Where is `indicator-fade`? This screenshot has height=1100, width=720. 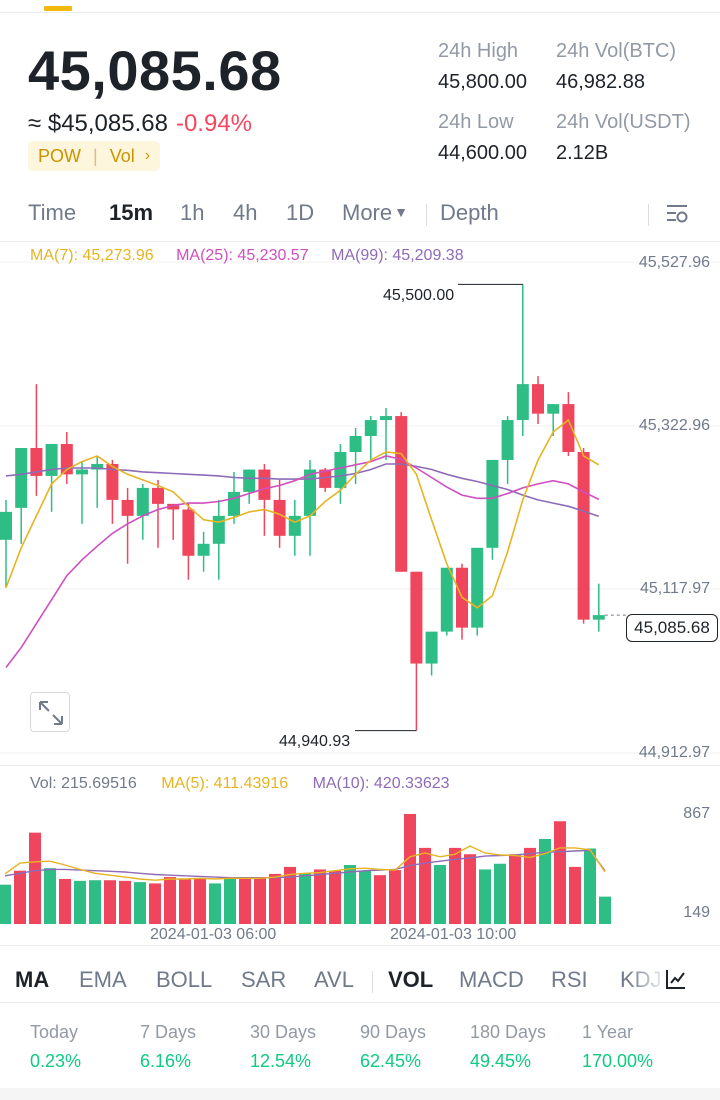 indicator-fade is located at coordinates (648, 978).